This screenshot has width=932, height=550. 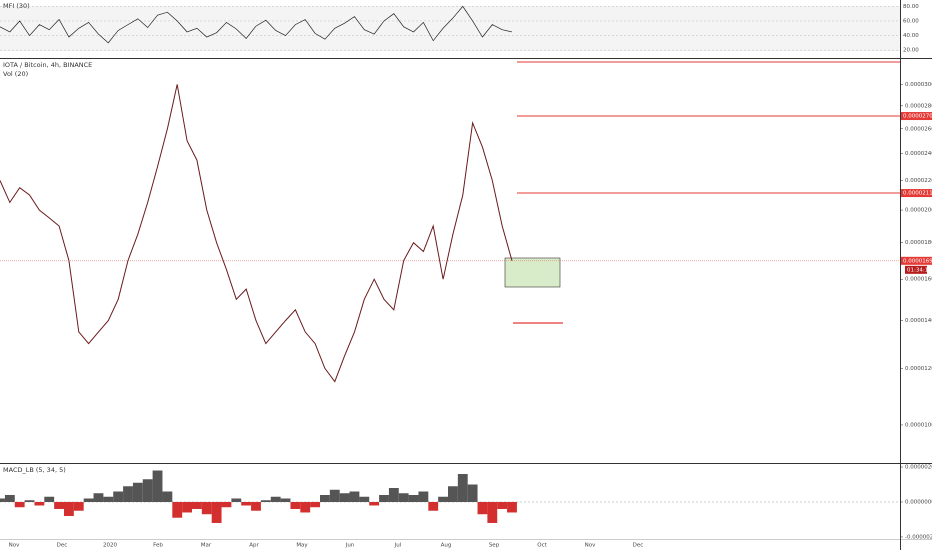 I want to click on x-tick-label: Oct, so click(x=542, y=546).